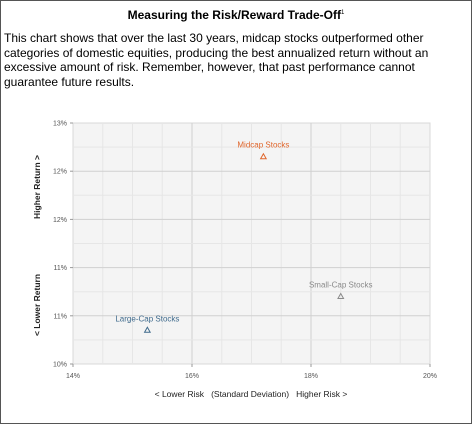  Describe the element at coordinates (73, 376) in the screenshot. I see `x-tick-label: 14%` at that location.